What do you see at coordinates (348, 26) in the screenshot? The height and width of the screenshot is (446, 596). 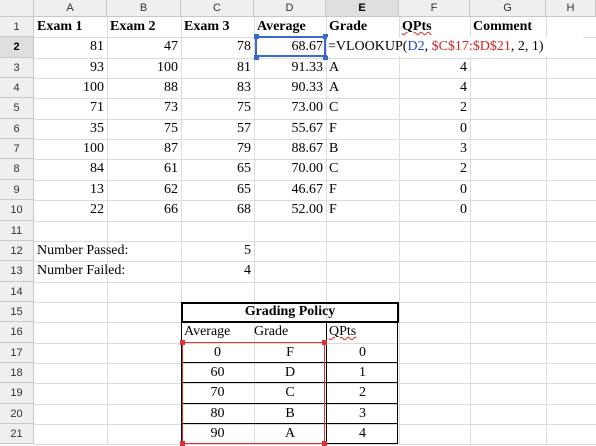 I see `header-grade: Grade` at bounding box center [348, 26].